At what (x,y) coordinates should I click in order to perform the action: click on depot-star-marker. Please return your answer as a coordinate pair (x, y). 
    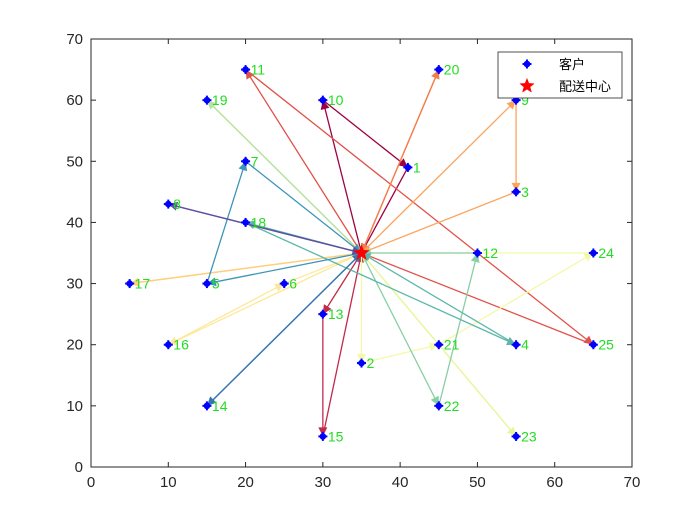
    Looking at the image, I should click on (361, 252).